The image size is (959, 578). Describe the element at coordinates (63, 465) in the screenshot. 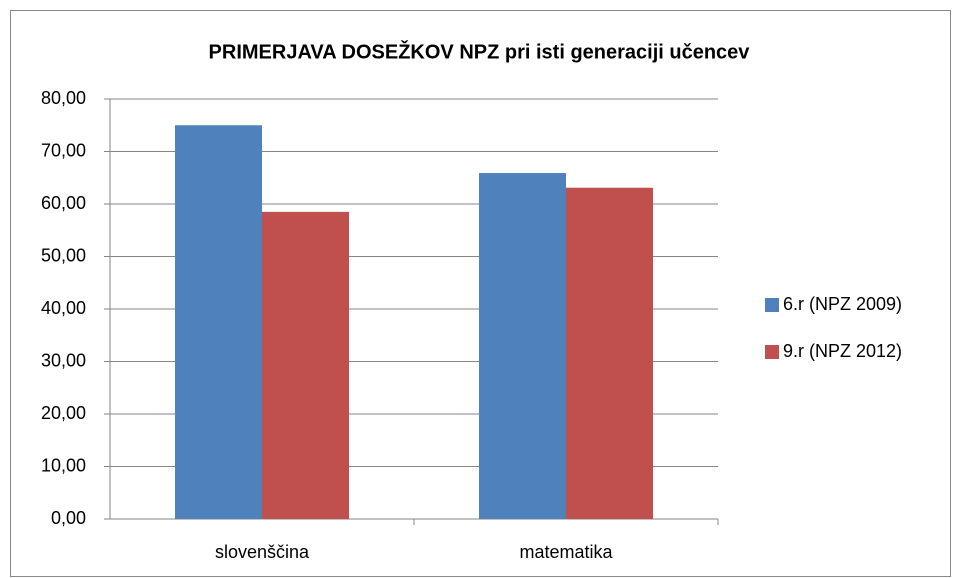

I see `y-tick-label: 10,00` at that location.